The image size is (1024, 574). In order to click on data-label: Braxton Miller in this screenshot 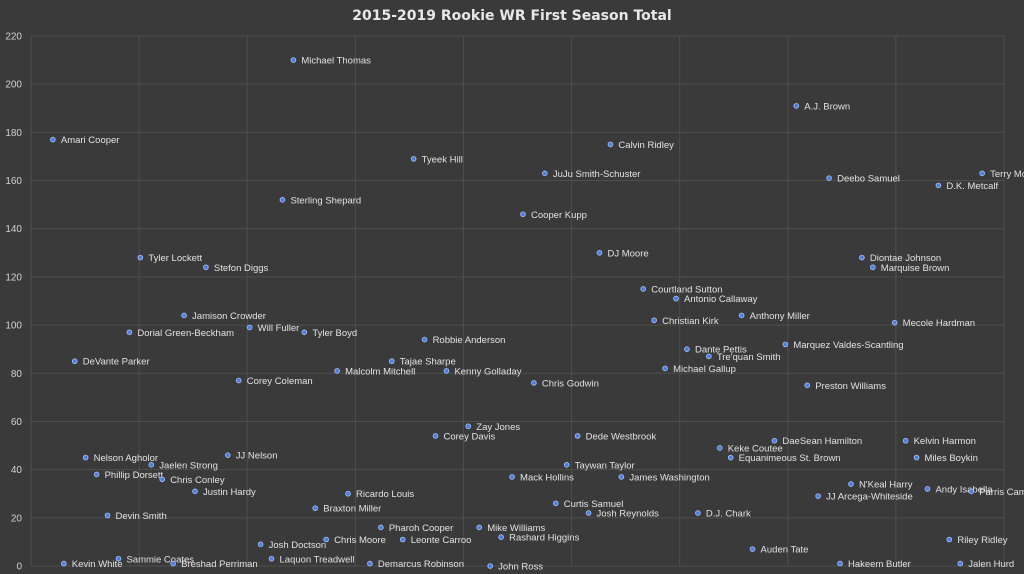, I will do `click(352, 509)`.